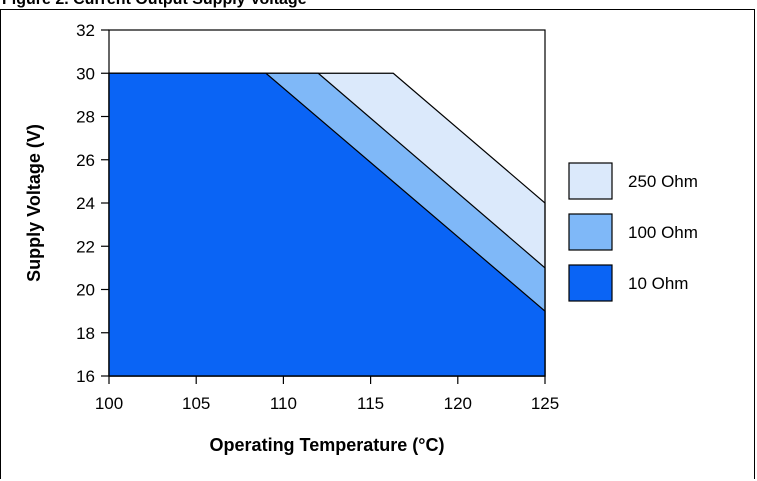 The height and width of the screenshot is (481, 757). I want to click on legend-label-100-ohm: 100 Ohm, so click(663, 232).